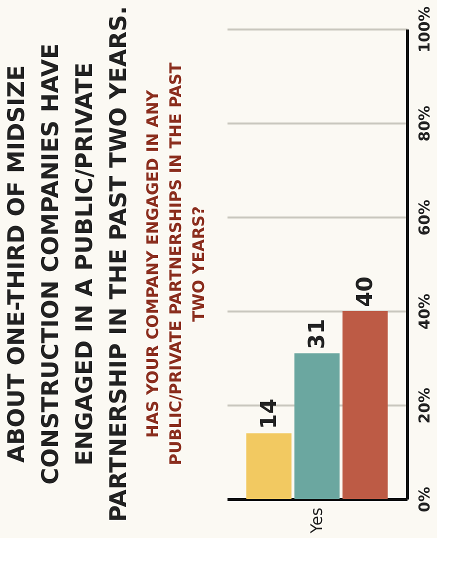  What do you see at coordinates (425, 29) in the screenshot?
I see `y-tick-label: 100%` at bounding box center [425, 29].